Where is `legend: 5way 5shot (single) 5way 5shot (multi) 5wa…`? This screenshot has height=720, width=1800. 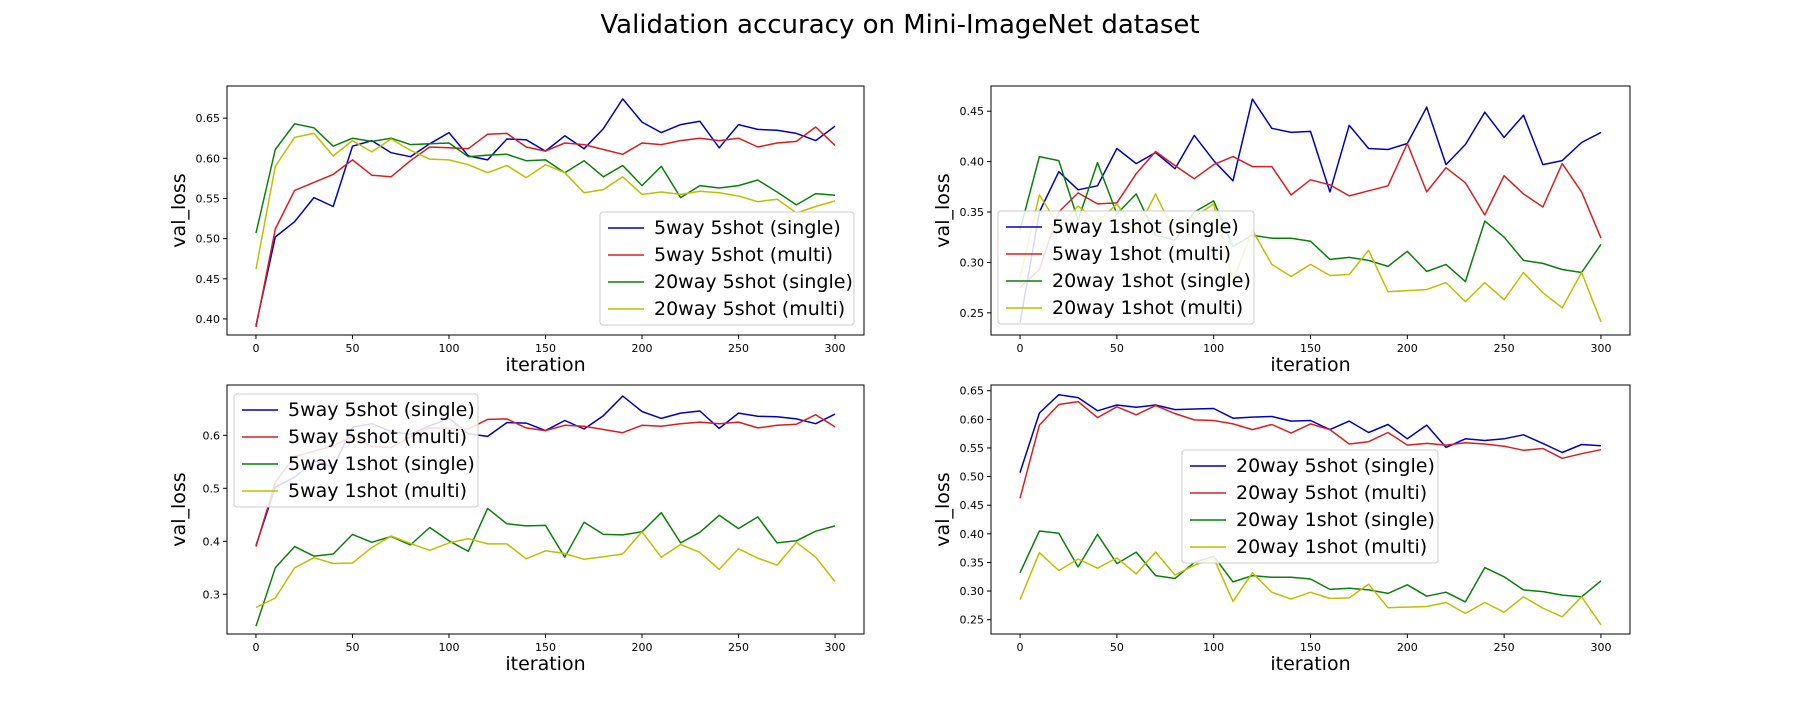 legend: 5way 5shot (single) 5way 5shot (multi) 5wa… is located at coordinates (356, 450).